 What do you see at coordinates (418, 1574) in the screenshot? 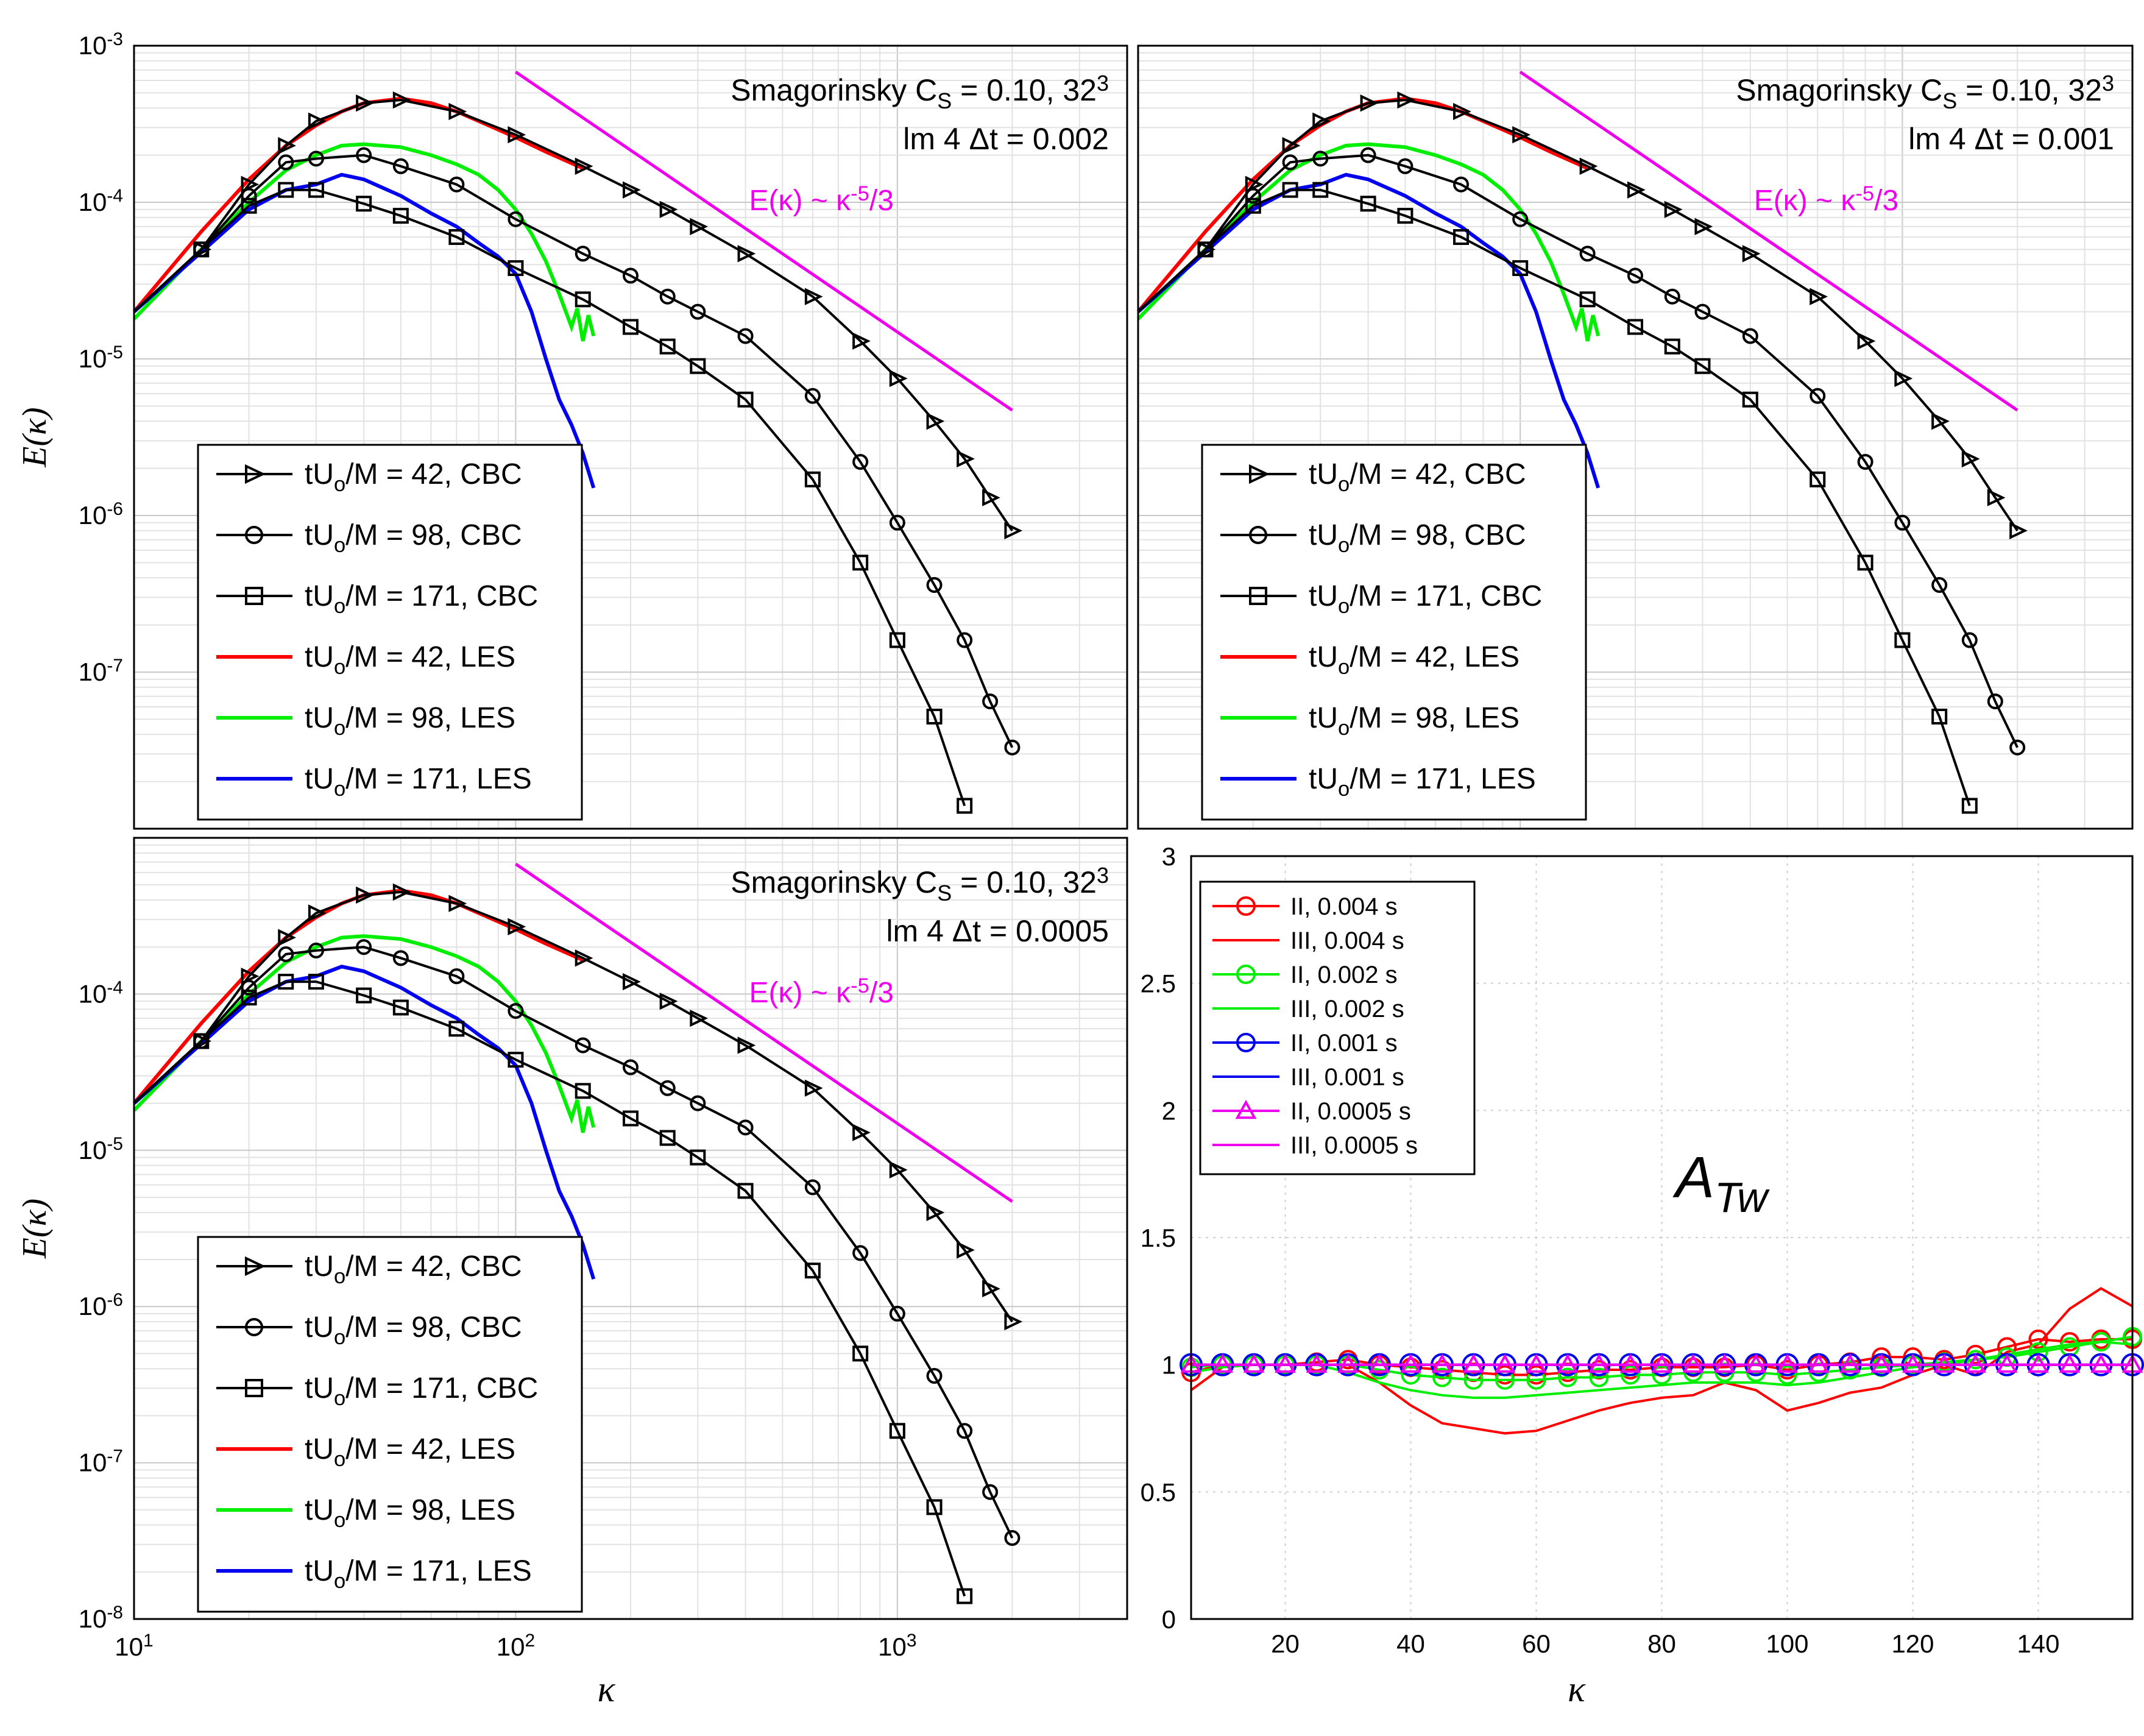
I see `legend-label: tUo/M = 171, LES` at bounding box center [418, 1574].